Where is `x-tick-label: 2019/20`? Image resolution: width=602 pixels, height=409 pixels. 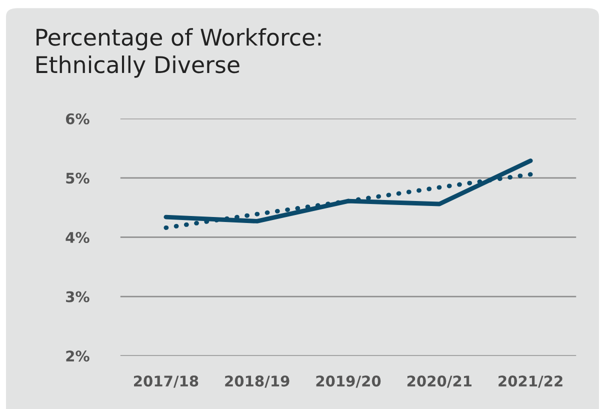 x-tick-label: 2019/20 is located at coordinates (348, 382).